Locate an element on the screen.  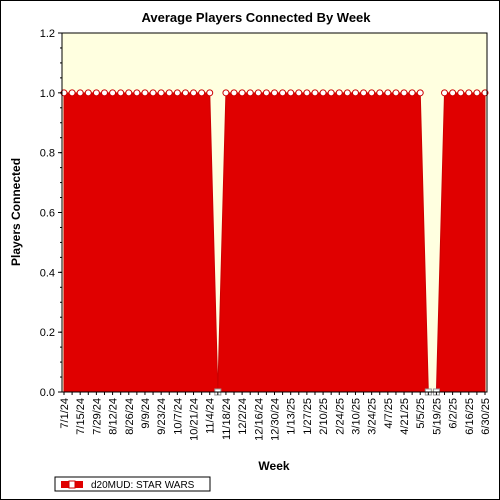
y-tick-label: 0.2 is located at coordinates (47, 333).